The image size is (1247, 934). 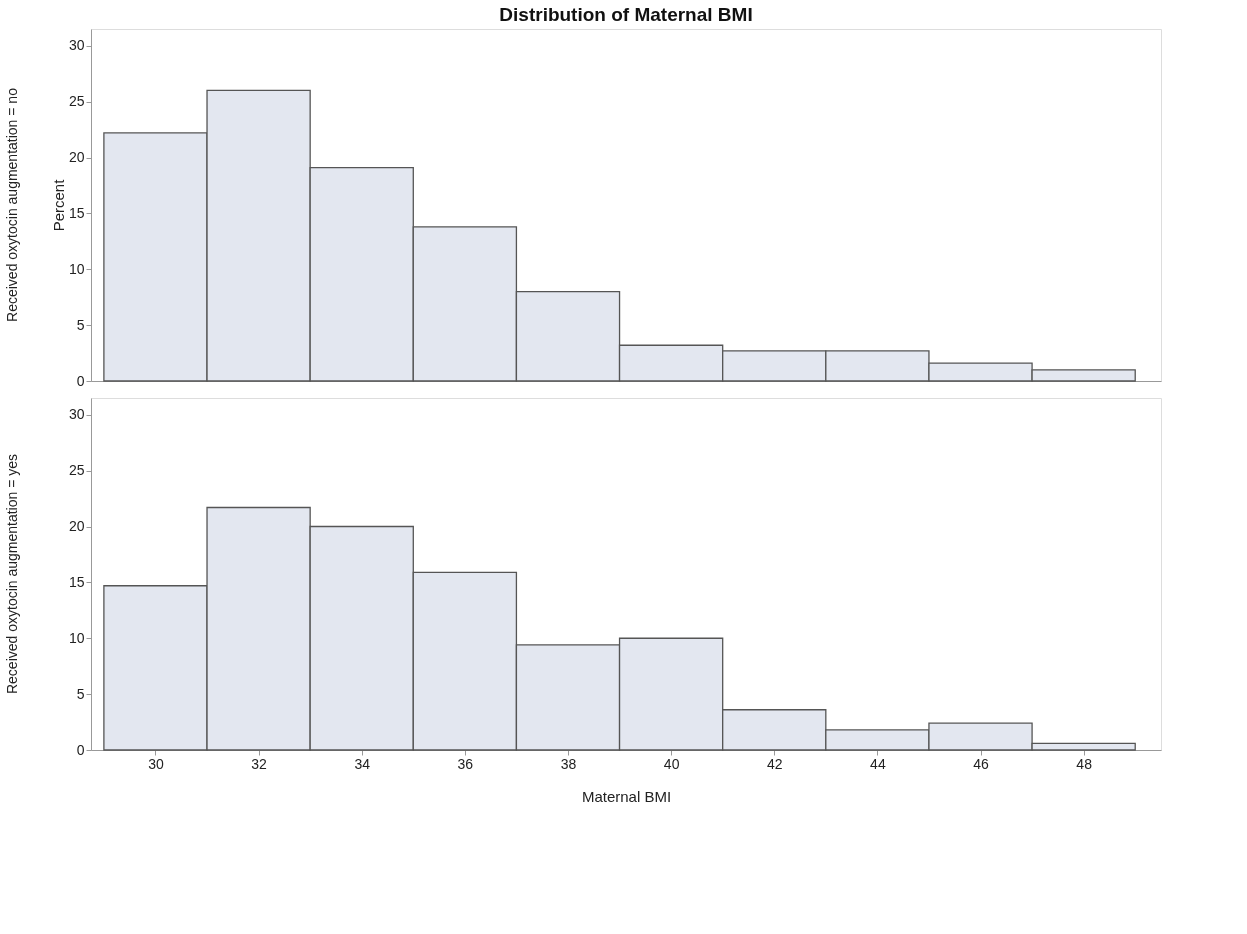 What do you see at coordinates (465, 763) in the screenshot?
I see `x-tick-label: 36` at bounding box center [465, 763].